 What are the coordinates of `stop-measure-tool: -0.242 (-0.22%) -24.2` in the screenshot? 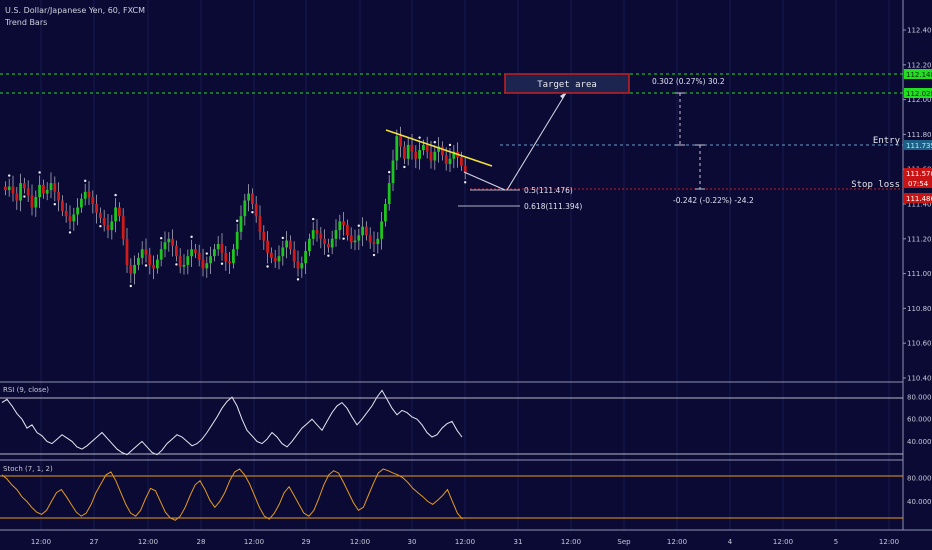 It's located at (713, 174).